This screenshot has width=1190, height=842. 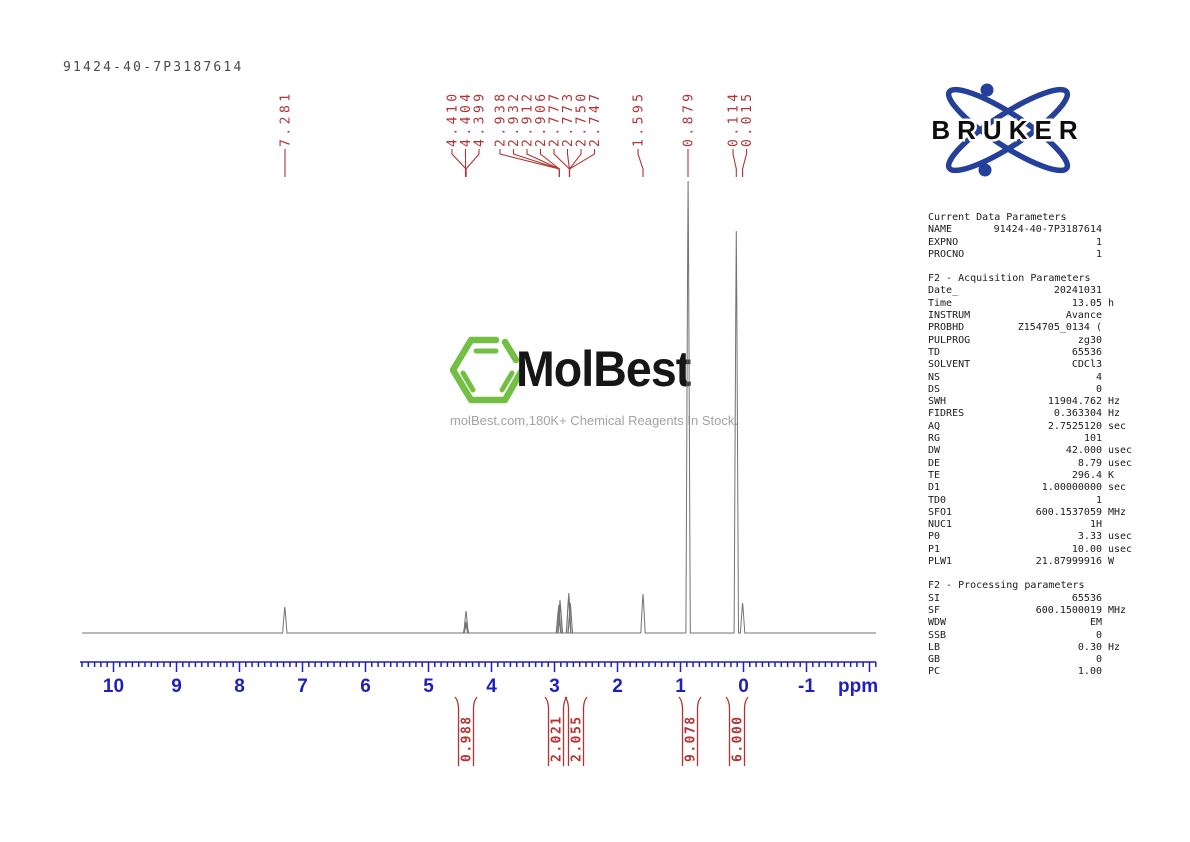 What do you see at coordinates (1035, 488) in the screenshot?
I see `param-row: D1 1.00000000 sec` at bounding box center [1035, 488].